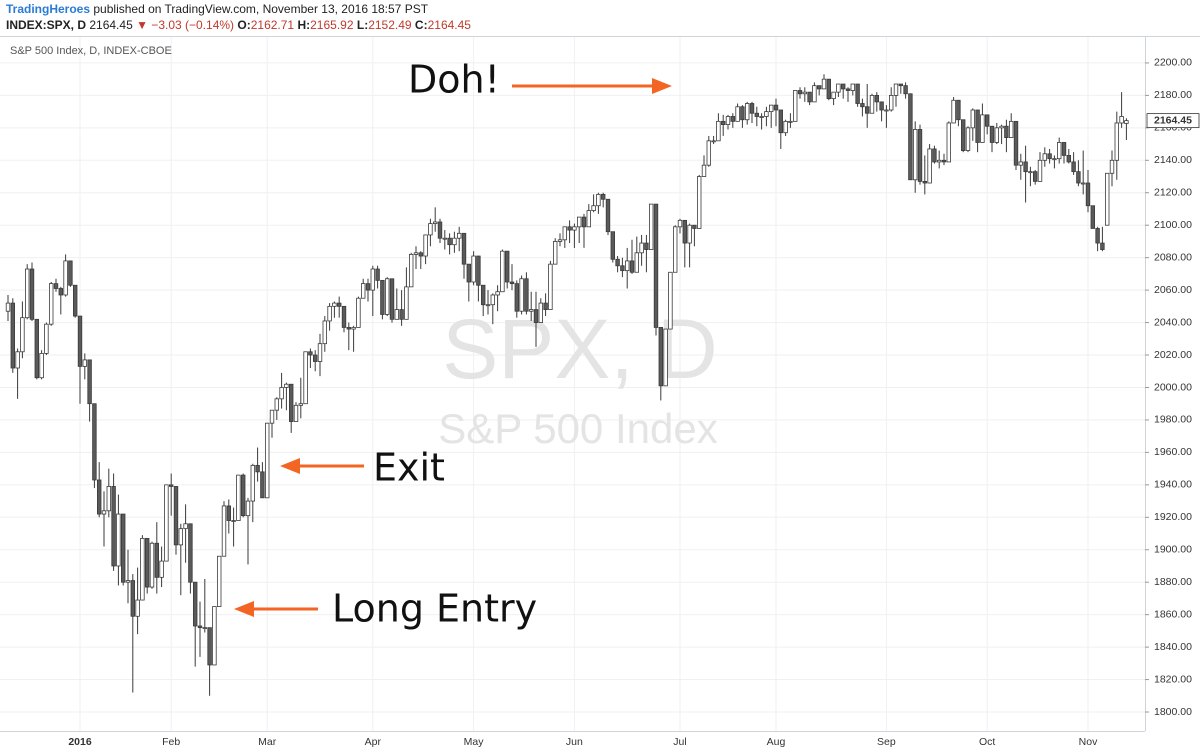 The width and height of the screenshot is (1200, 754). Describe the element at coordinates (1173, 517) in the screenshot. I see `y-tick-label: 1920.00` at that location.